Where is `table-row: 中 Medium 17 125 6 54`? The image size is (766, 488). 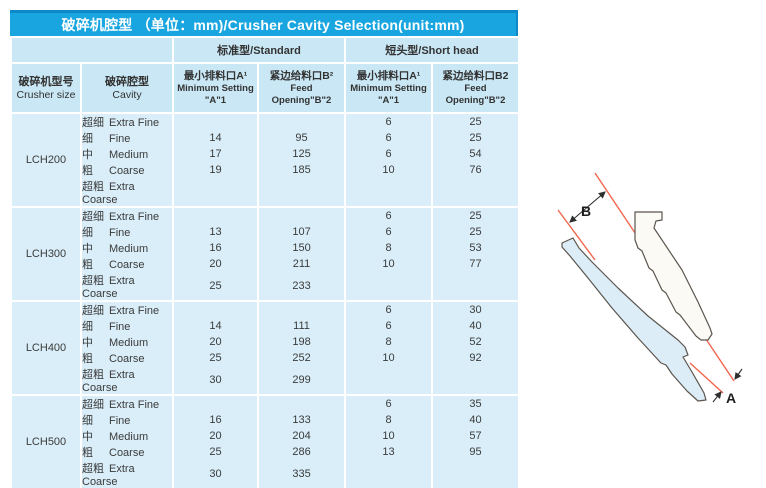
table-row: 中 Medium 17 125 6 54 is located at coordinates (266, 154).